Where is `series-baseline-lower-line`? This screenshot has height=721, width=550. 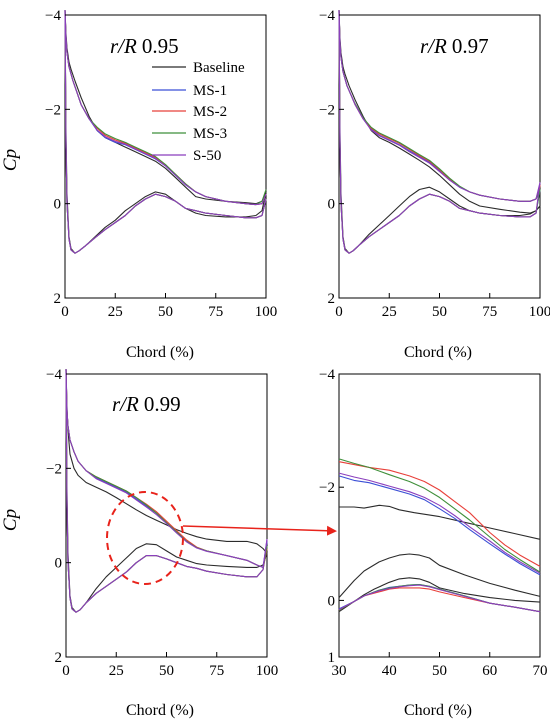 series-baseline-lower-line is located at coordinates (439, 595).